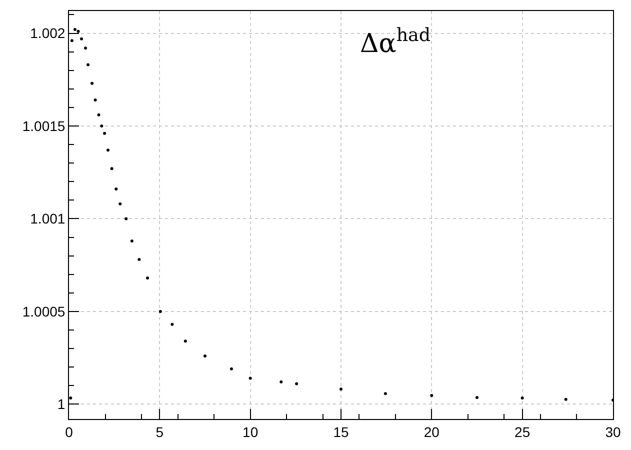 Image resolution: width=631 pixels, height=450 pixels. I want to click on x-tick-label: 25, so click(522, 432).